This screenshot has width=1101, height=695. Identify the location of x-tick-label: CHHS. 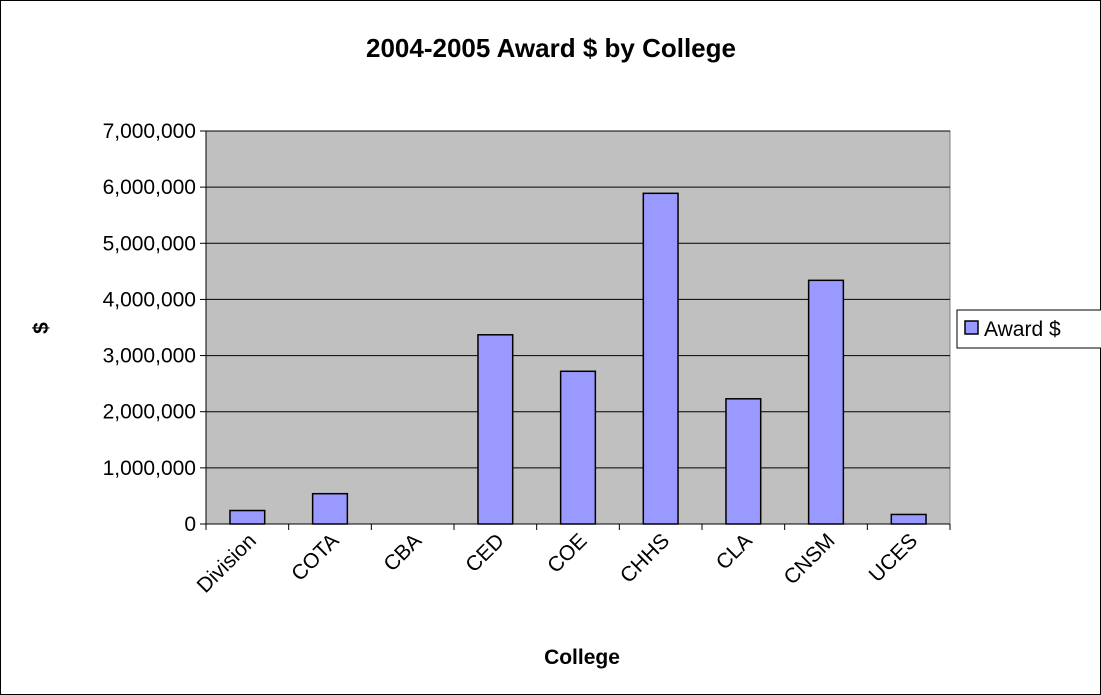
(645, 558).